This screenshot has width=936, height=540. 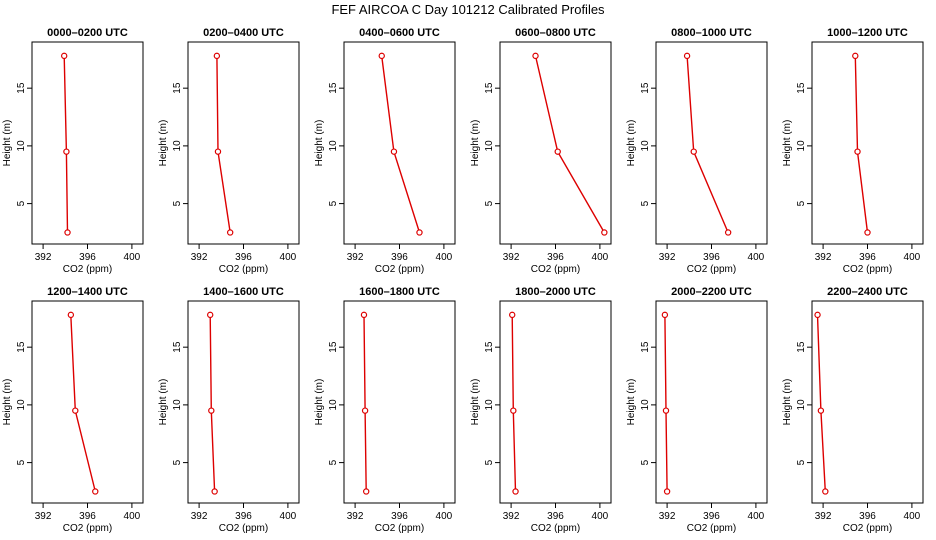 What do you see at coordinates (711, 292) in the screenshot?
I see `panel-title: 2000–2200 UTC` at bounding box center [711, 292].